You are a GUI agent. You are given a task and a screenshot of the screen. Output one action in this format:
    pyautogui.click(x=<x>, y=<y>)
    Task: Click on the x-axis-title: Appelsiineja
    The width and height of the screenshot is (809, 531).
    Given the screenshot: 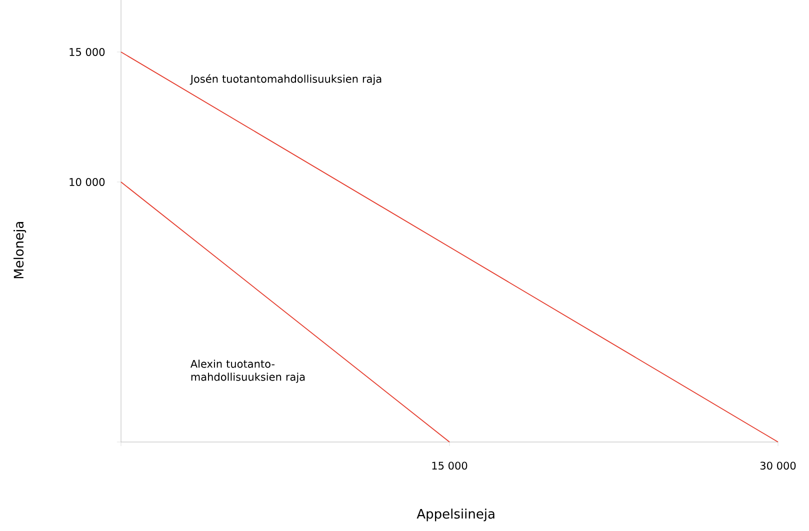 What is the action you would take?
    pyautogui.click(x=455, y=515)
    